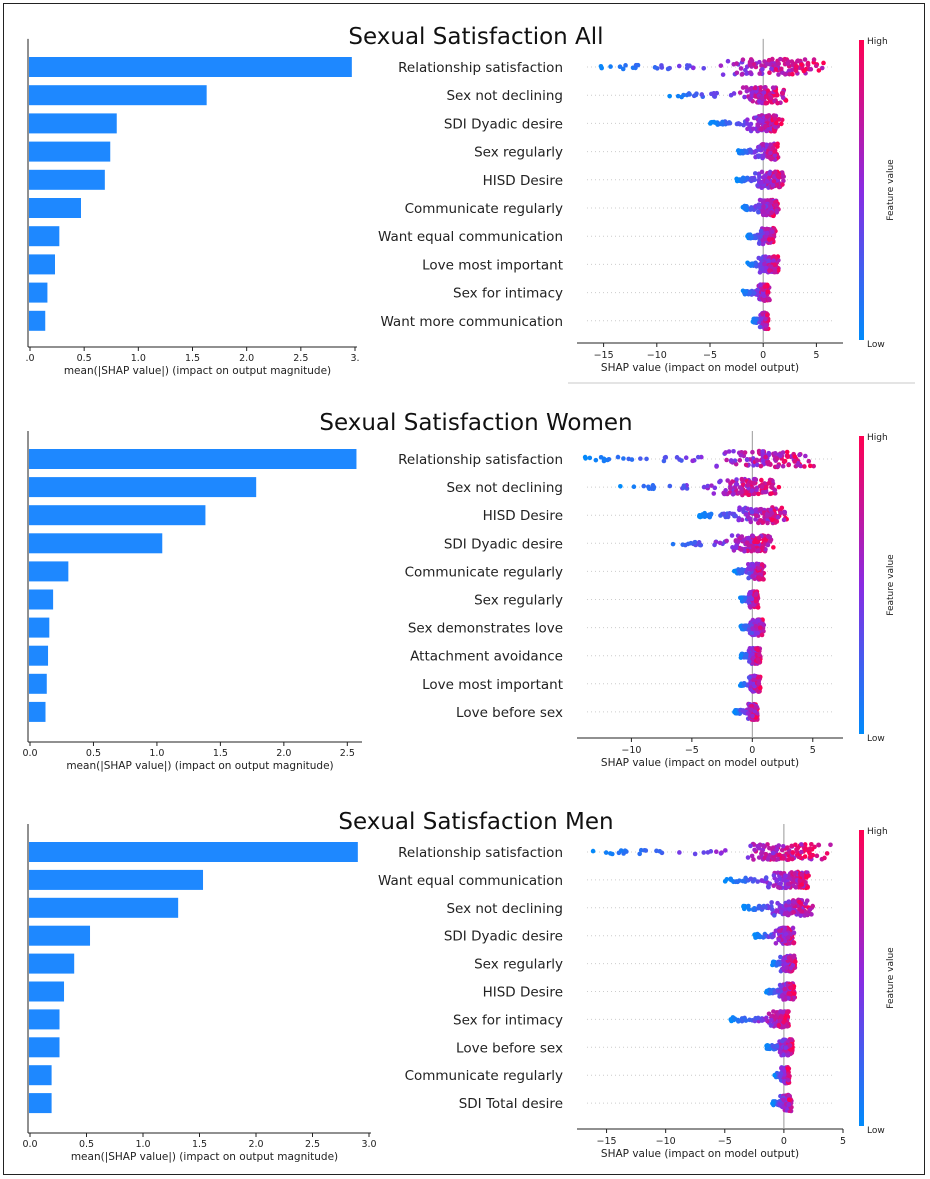 Image resolution: width=930 pixels, height=1179 pixels. I want to click on bar-x-tick-label: 1.0, so click(156, 753).